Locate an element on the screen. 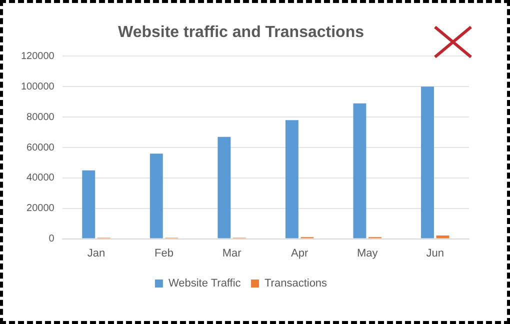 Image resolution: width=510 pixels, height=324 pixels. y-tick-label: 20000 is located at coordinates (40, 208).